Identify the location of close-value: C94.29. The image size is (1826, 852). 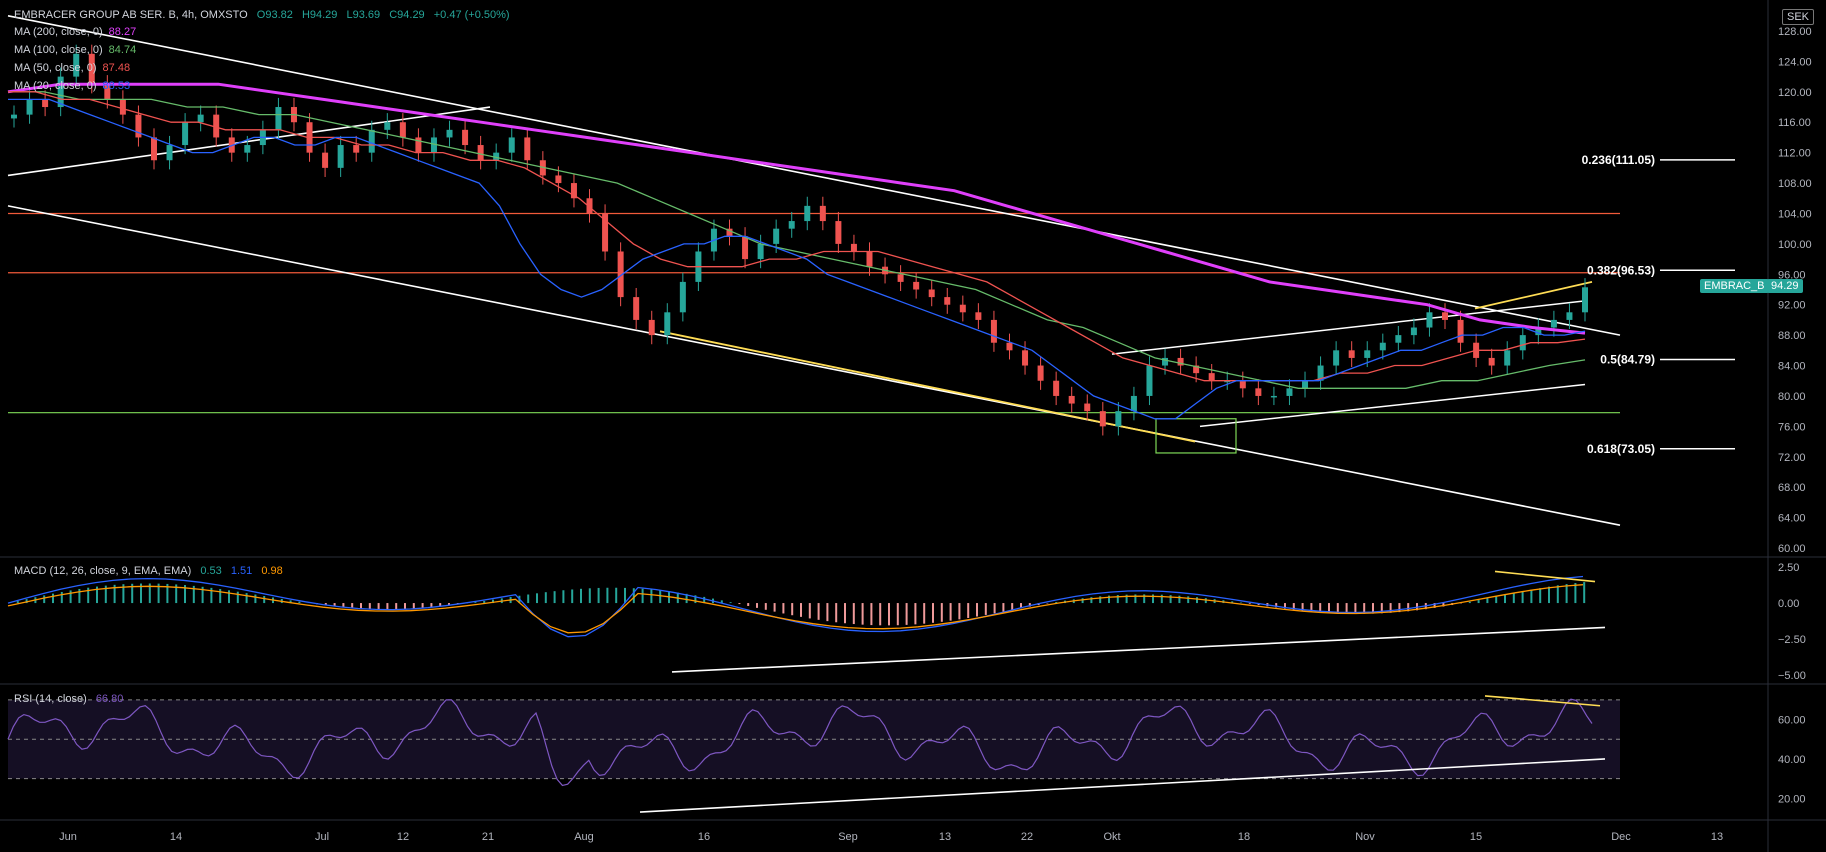
(407, 15).